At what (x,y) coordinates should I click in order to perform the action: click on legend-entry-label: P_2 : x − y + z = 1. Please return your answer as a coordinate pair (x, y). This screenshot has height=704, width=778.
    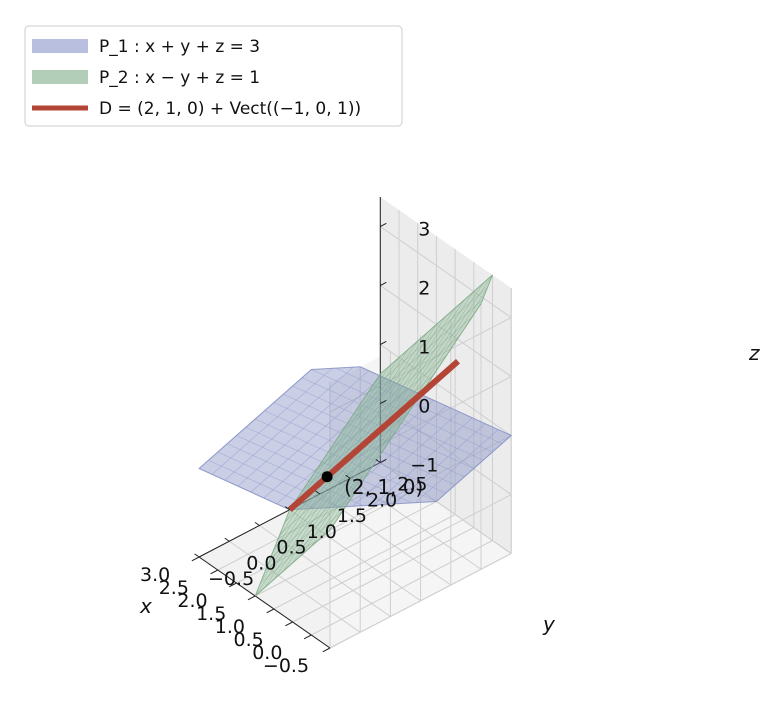
    Looking at the image, I should click on (179, 78).